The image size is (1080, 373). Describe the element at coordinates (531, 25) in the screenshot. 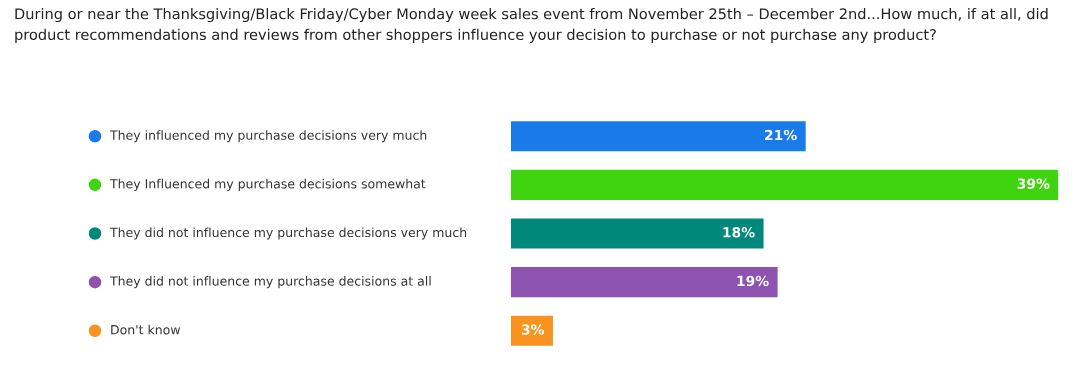

I see `chart-title: During or near the Thanksgiving/Black Friday/Cyber Monday week sales event from November 25th – December 2nd...How much, if at all, did product recommendations and reviews from other shoppers influence your decision to purchase or not purchase any product?` at that location.